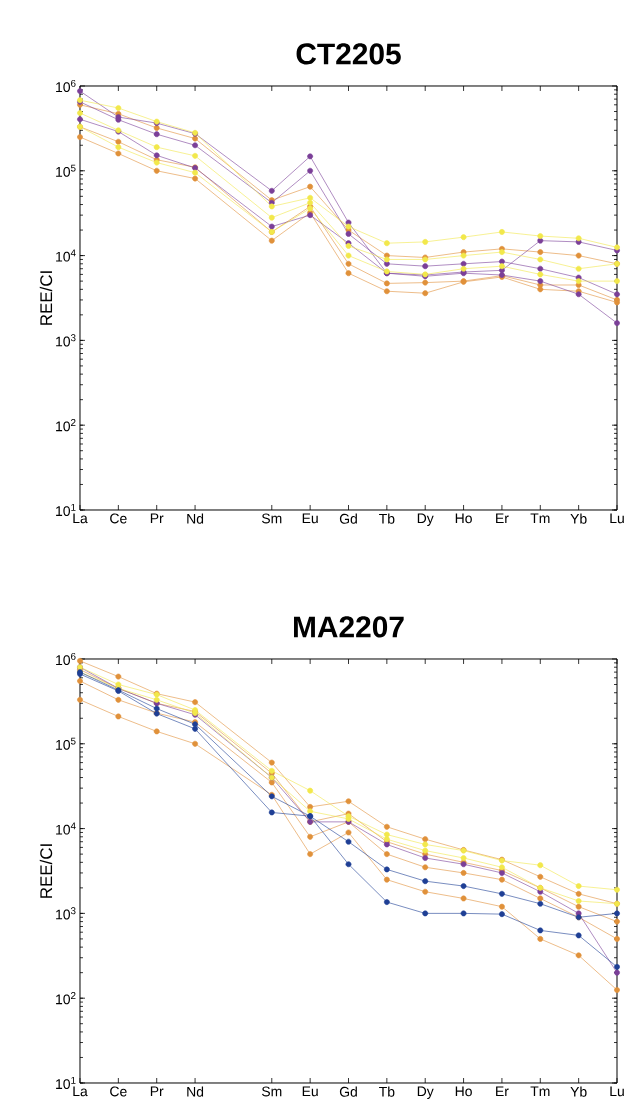 The width and height of the screenshot is (632, 1112). Describe the element at coordinates (348, 54) in the screenshot. I see `chart-title: CT2205` at that location.